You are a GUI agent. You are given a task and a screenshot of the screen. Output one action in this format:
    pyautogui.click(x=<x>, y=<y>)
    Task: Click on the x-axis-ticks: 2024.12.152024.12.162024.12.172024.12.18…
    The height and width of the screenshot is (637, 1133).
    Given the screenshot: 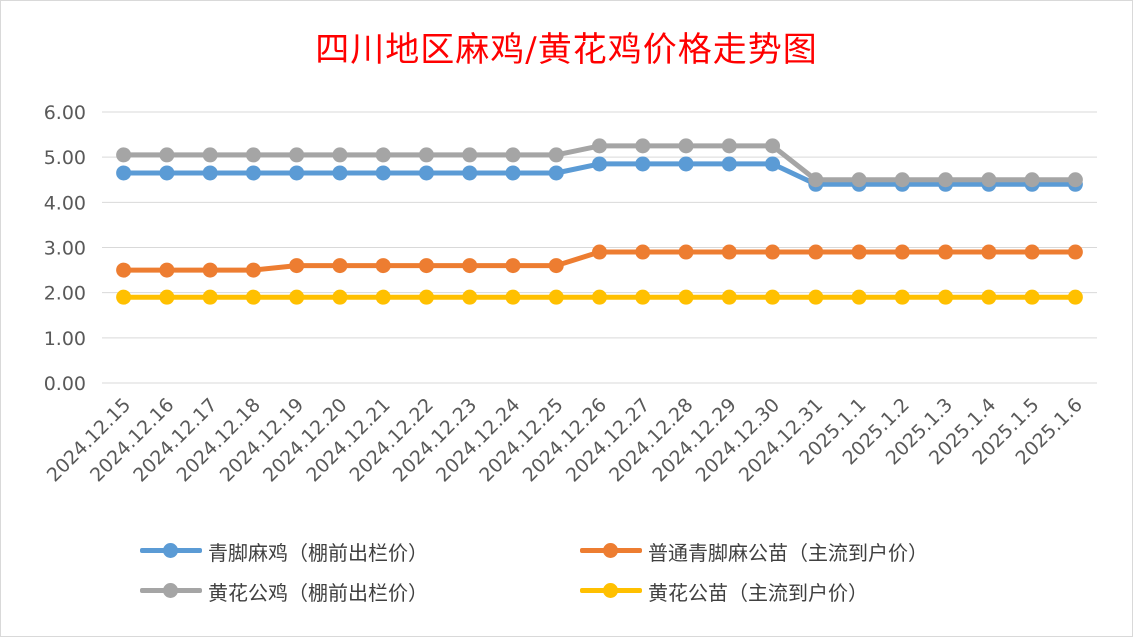 What is the action you would take?
    pyautogui.click(x=565, y=440)
    